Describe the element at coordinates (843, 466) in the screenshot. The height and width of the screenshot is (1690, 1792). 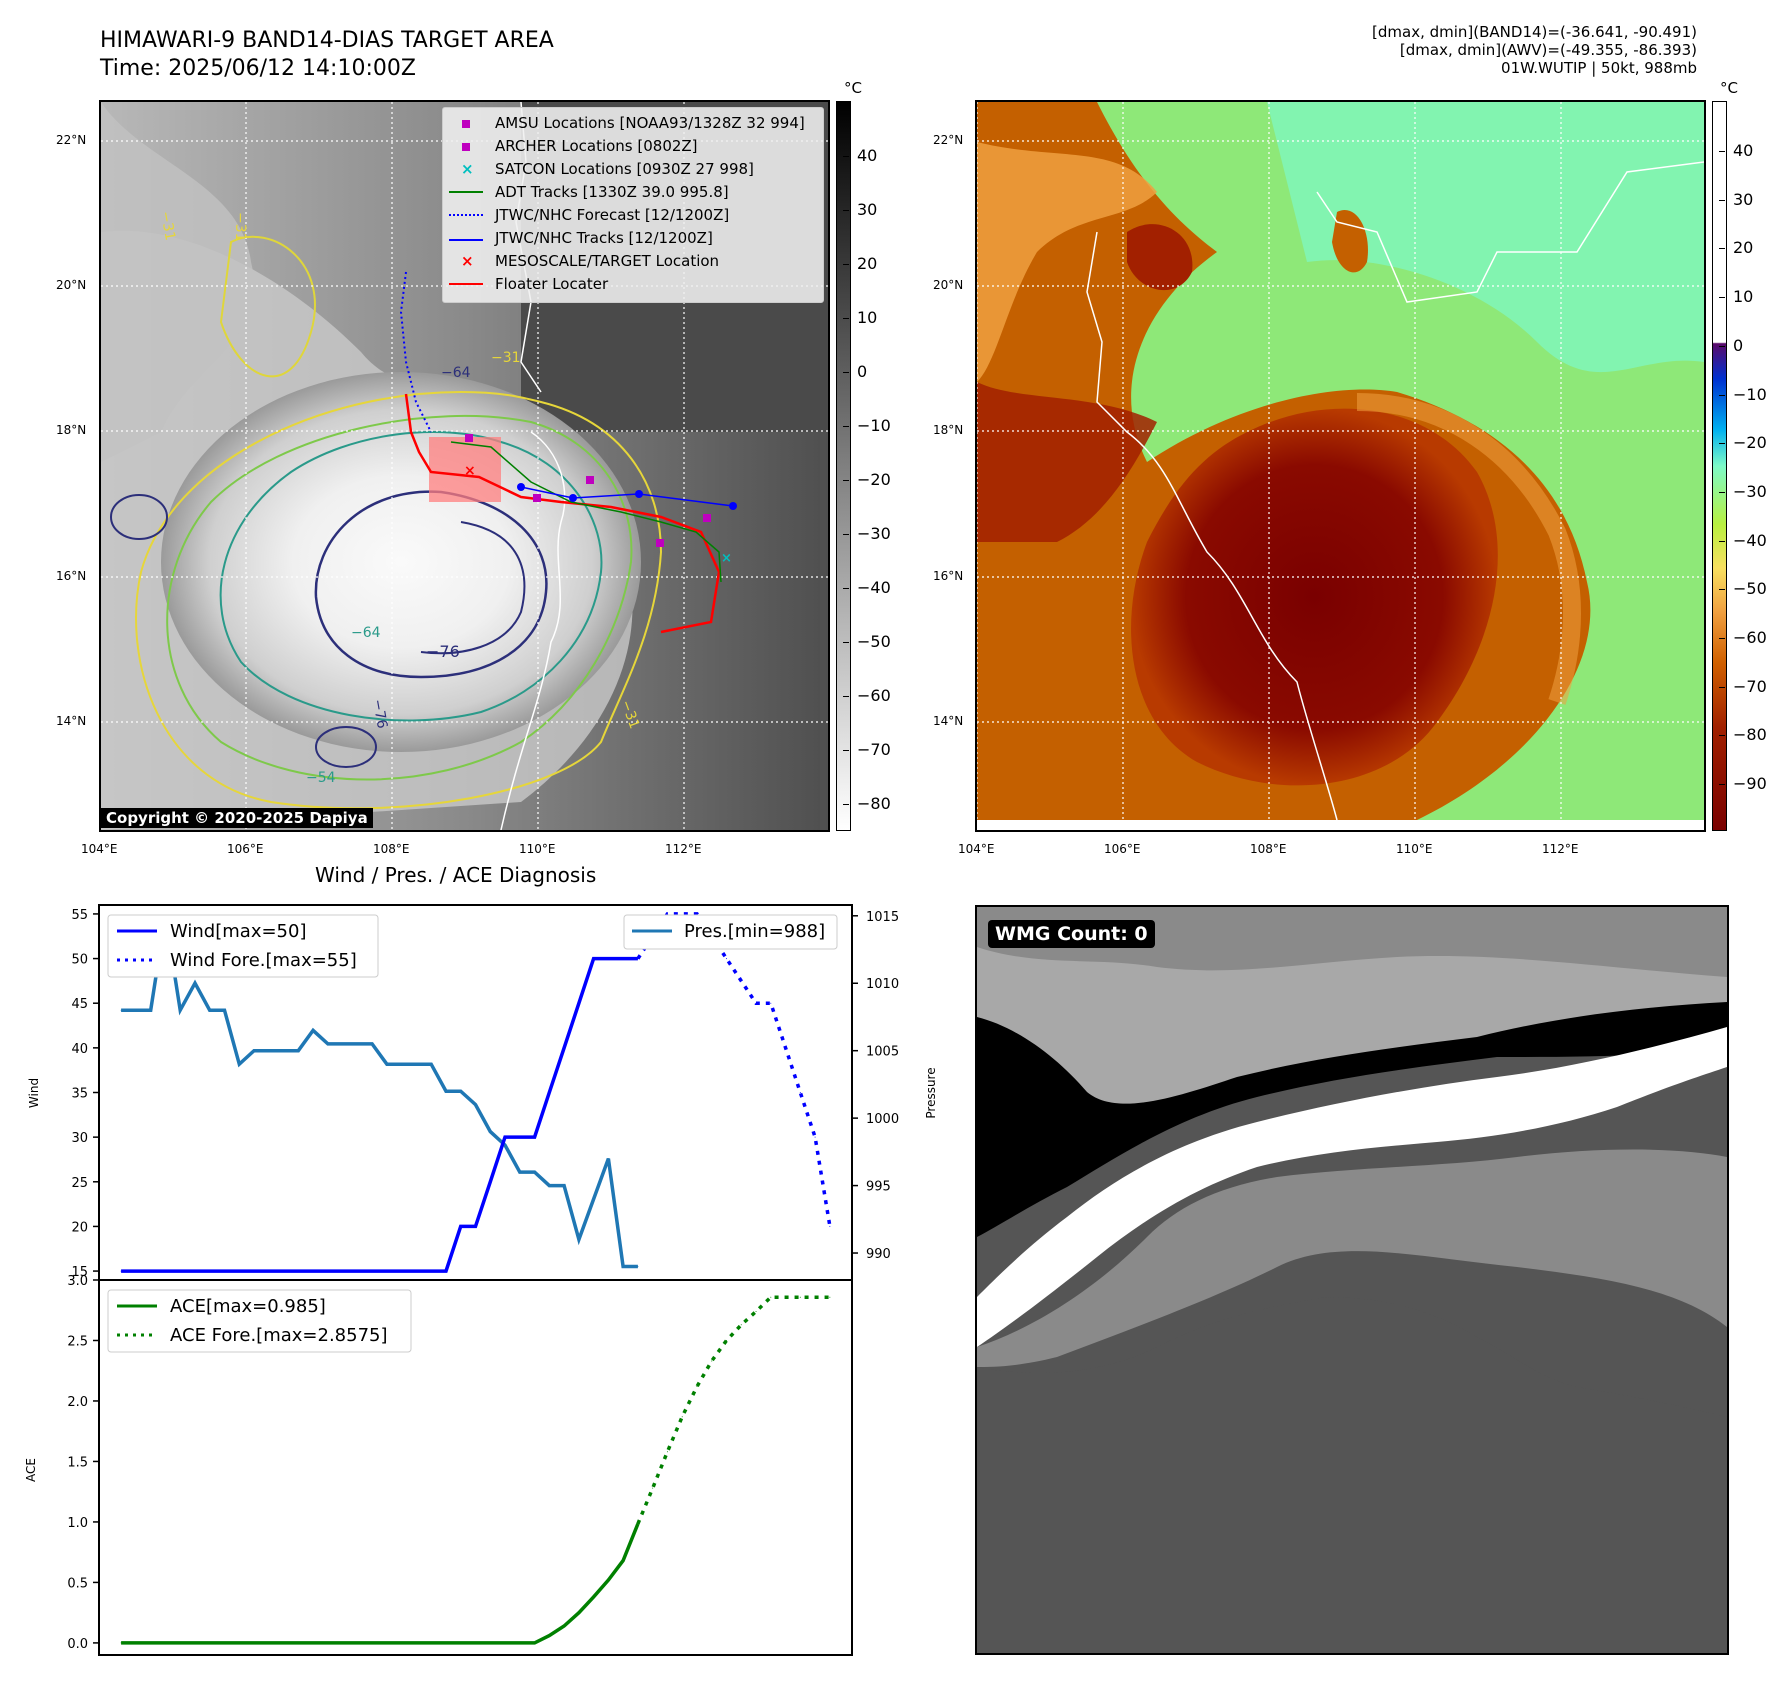
I see `ir-colorbar` at that location.